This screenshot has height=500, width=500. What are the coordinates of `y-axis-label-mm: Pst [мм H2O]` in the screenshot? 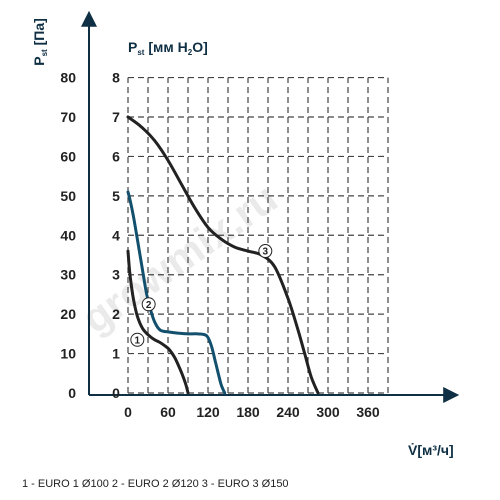 It's located at (168, 48).